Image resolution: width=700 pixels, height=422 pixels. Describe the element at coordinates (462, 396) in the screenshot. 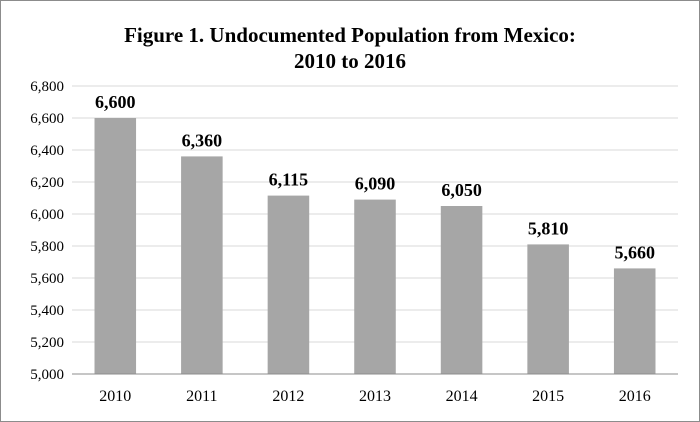

I see `x-tick-label: 2014` at that location.